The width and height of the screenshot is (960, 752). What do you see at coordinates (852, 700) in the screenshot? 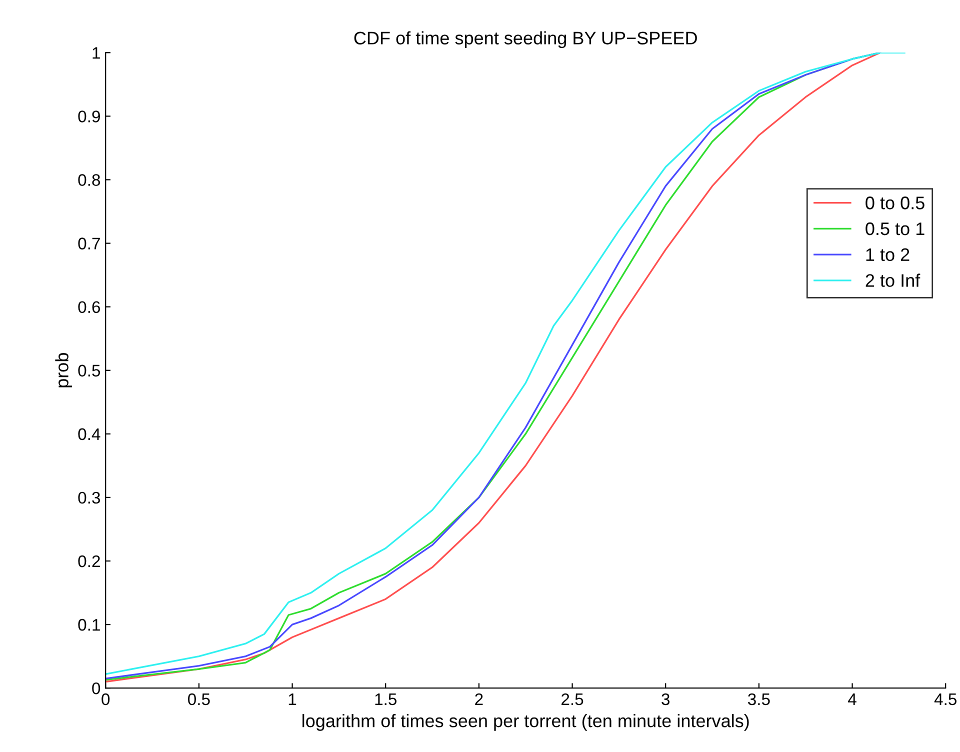
I see `x-tick-label: 4` at bounding box center [852, 700].